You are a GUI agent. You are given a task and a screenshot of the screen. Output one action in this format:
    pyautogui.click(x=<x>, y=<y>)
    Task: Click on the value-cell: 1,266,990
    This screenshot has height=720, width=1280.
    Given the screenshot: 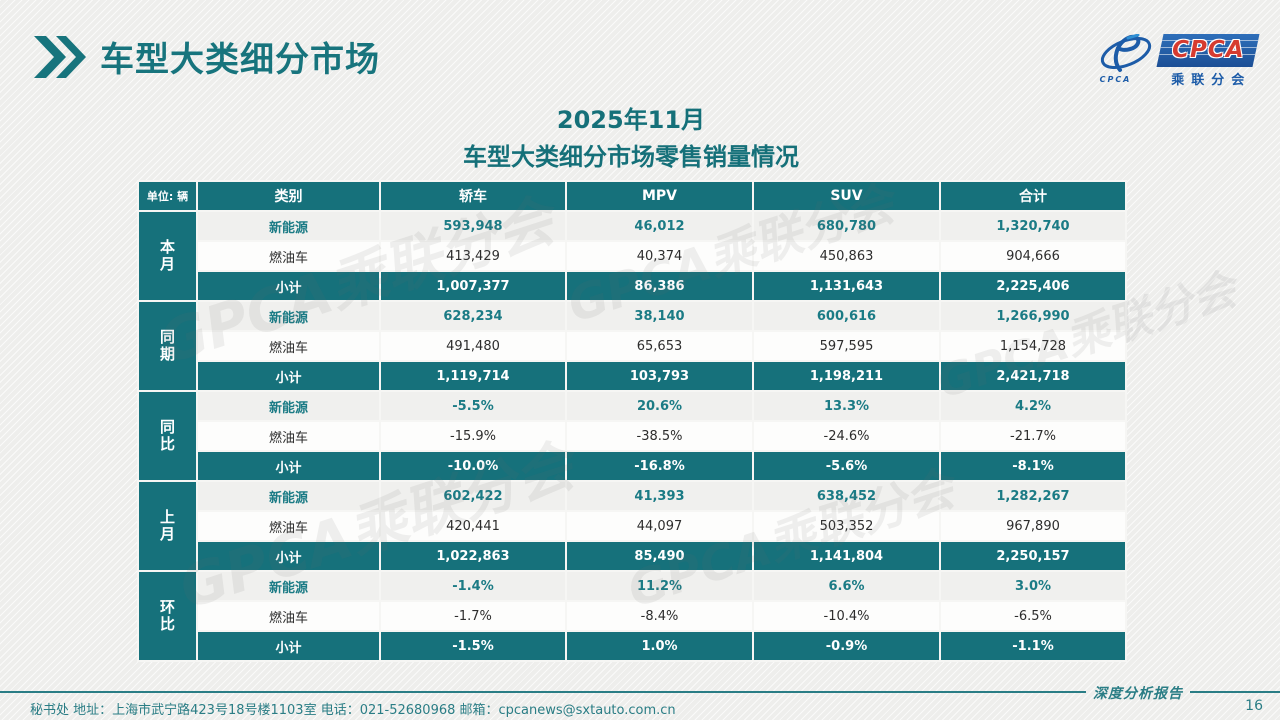 What is the action you would take?
    pyautogui.click(x=1033, y=316)
    